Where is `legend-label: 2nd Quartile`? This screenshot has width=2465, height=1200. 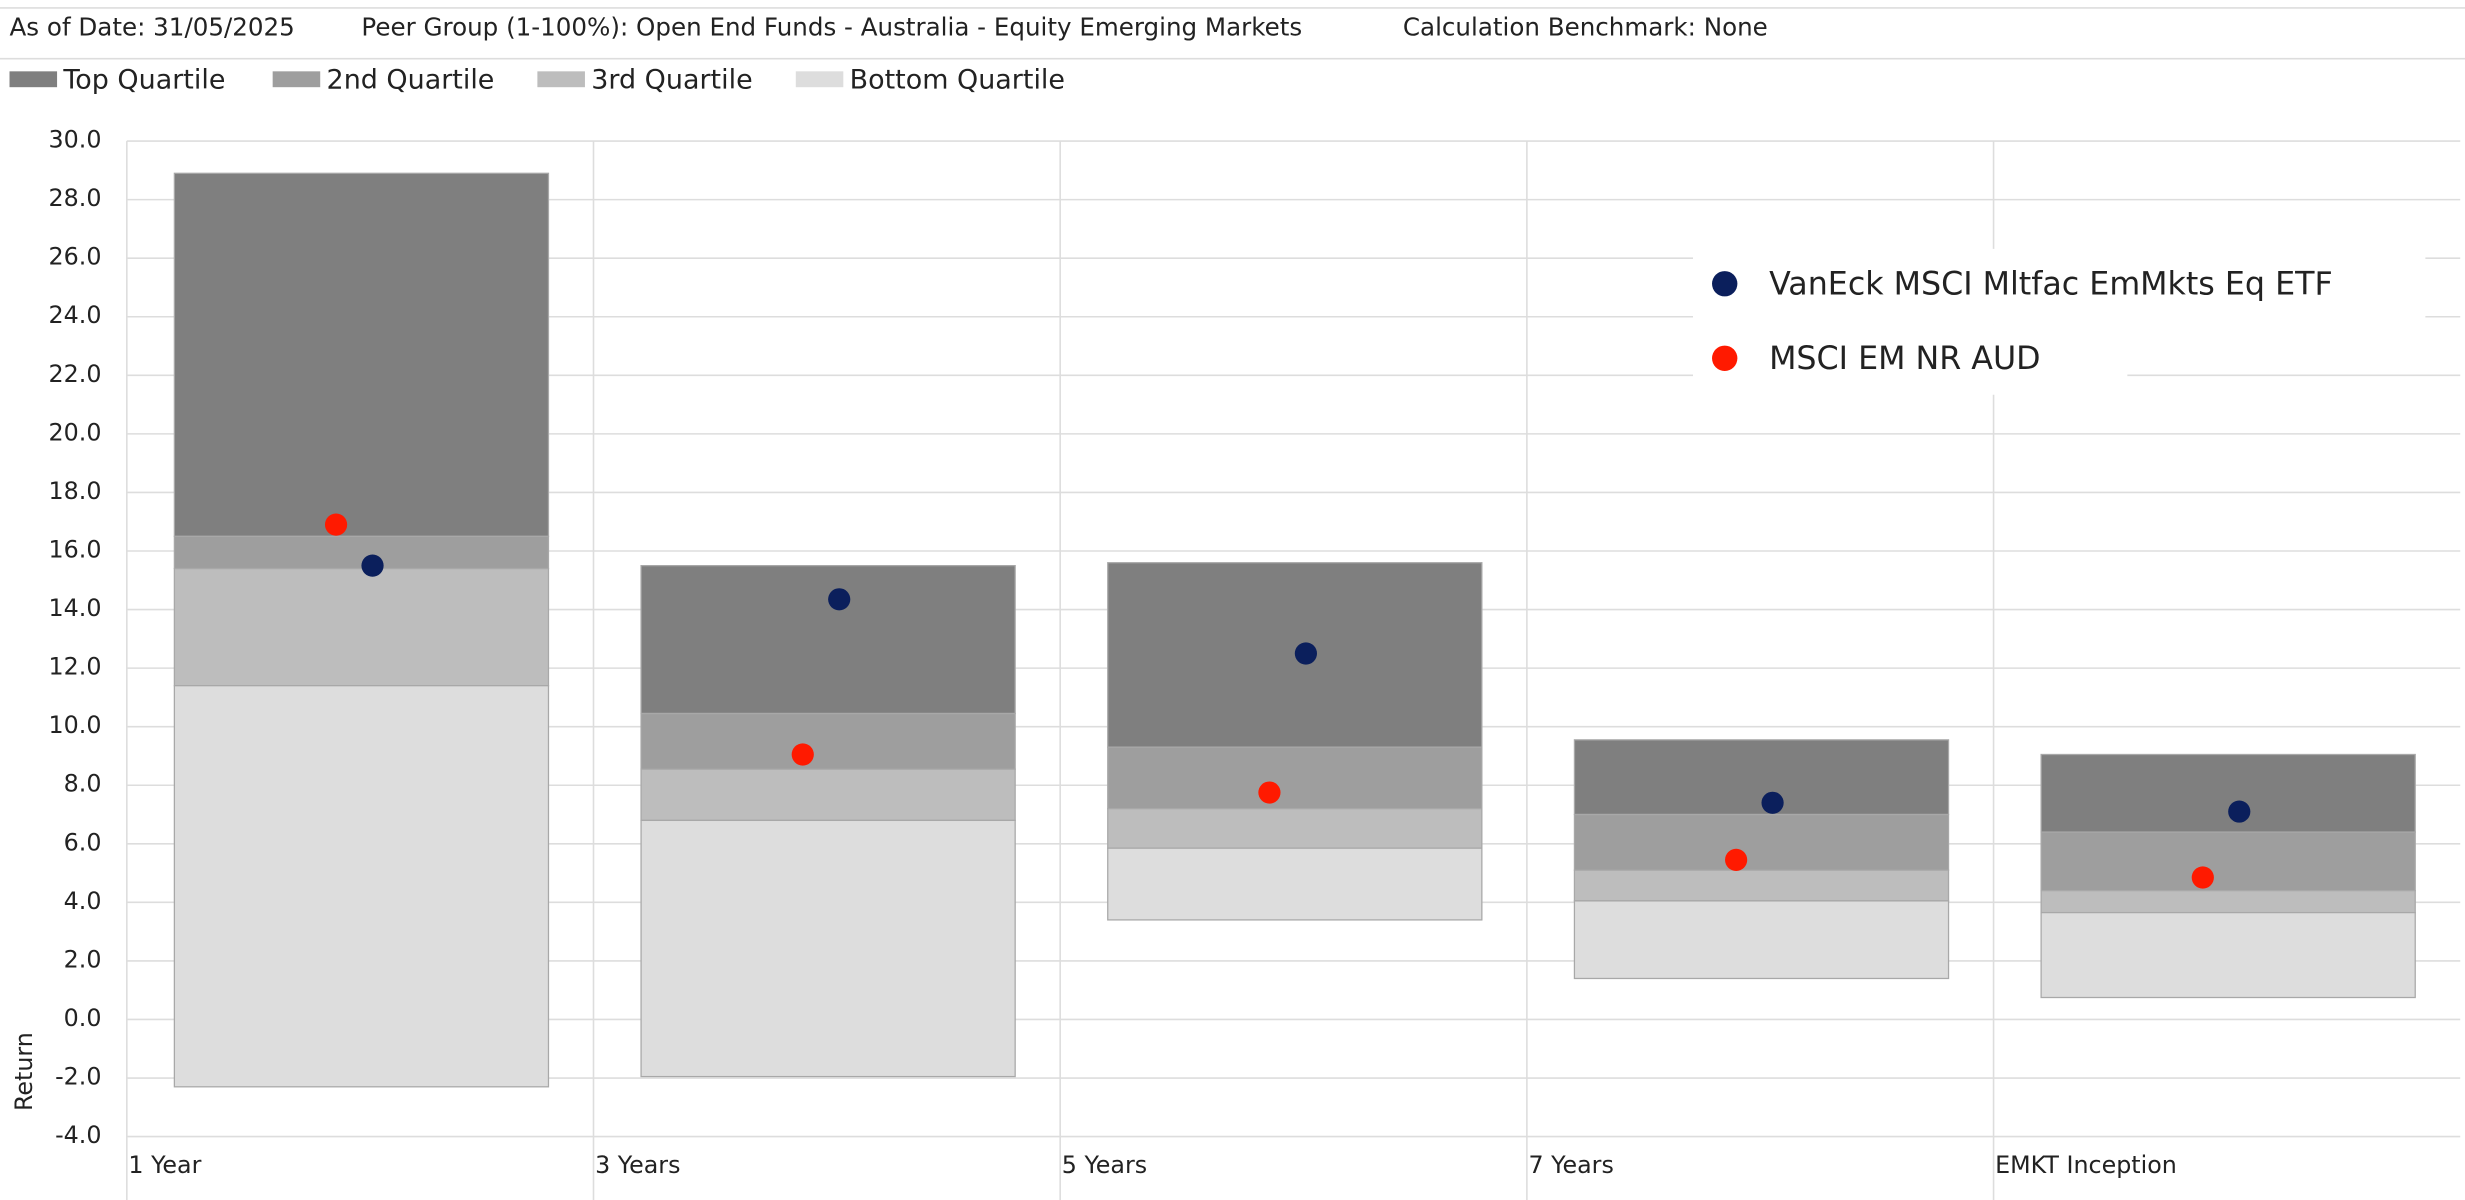
legend-label: 2nd Quartile is located at coordinates (411, 79).